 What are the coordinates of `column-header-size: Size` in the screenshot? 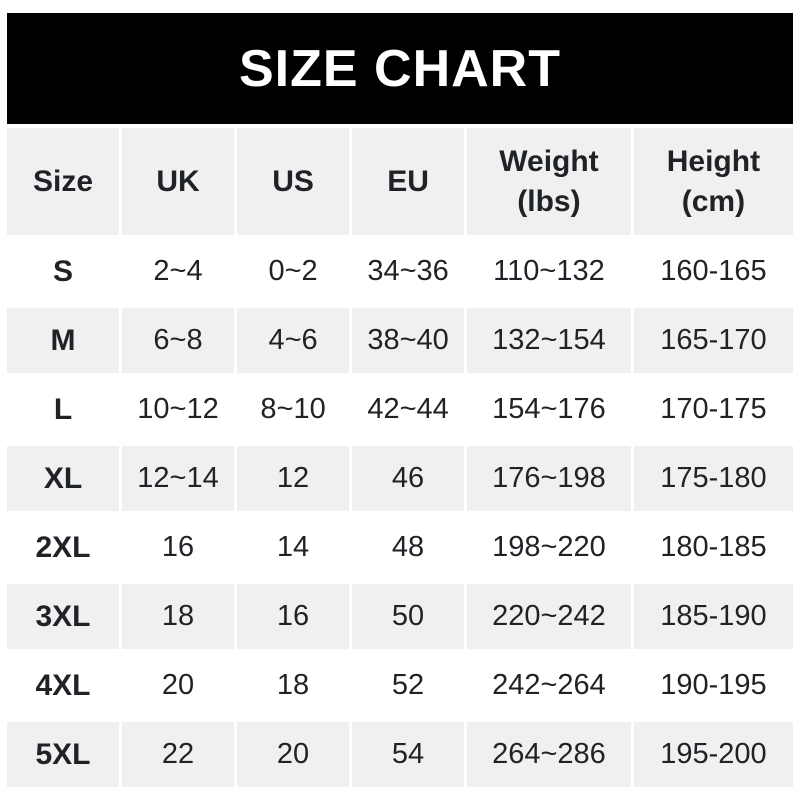 It's located at (63, 181).